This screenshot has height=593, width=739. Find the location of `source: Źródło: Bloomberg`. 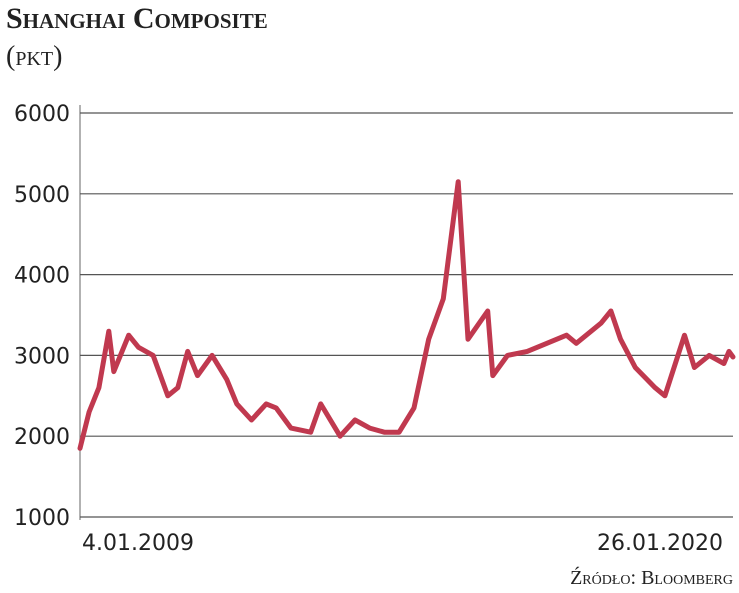

source: Źródło: Bloomberg is located at coordinates (651, 577).